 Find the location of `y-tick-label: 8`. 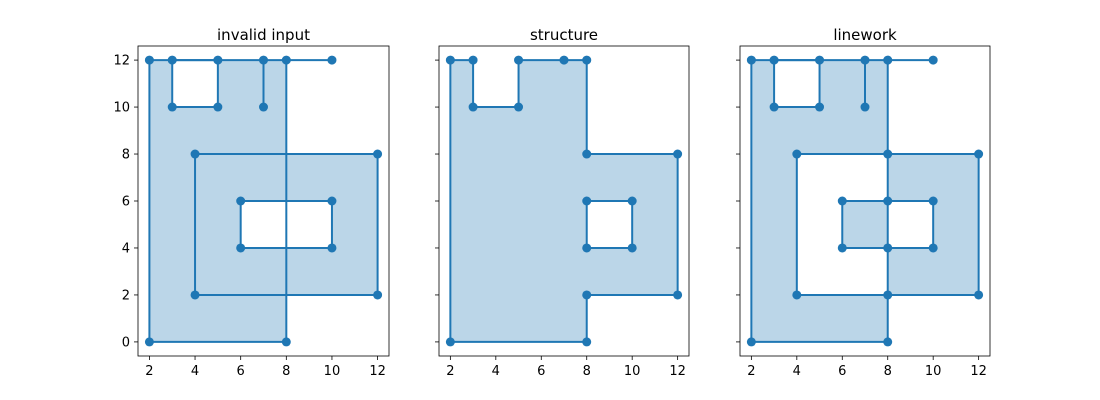

y-tick-label: 8 is located at coordinates (126, 155).